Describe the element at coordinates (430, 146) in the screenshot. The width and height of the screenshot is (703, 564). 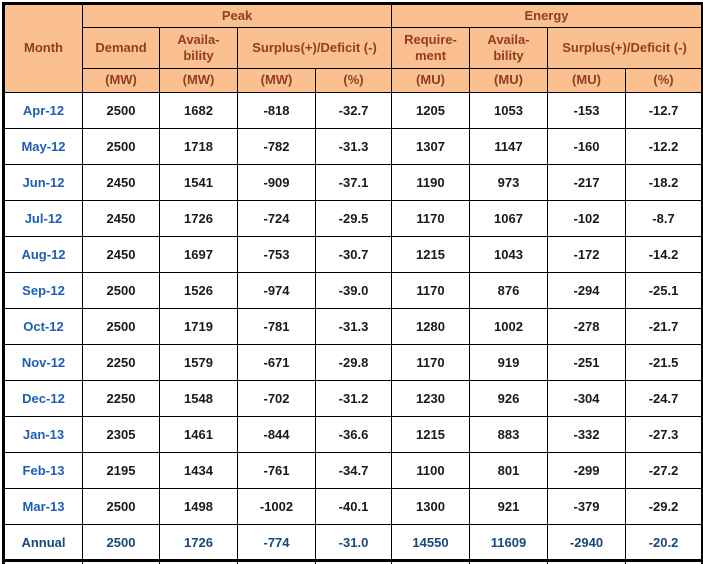
I see `energy-requirement-cell: 1307` at that location.